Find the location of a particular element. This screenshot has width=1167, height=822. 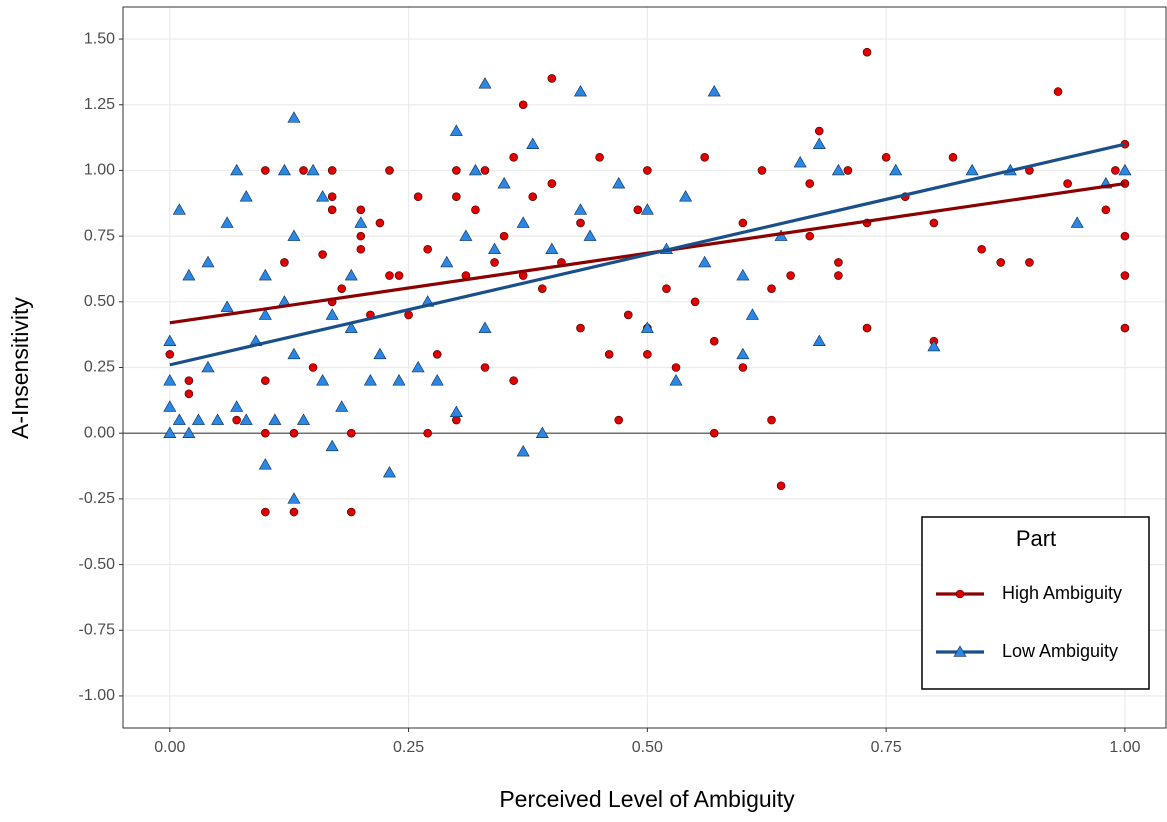

y-tick-label: 0.25 is located at coordinates (99, 367).